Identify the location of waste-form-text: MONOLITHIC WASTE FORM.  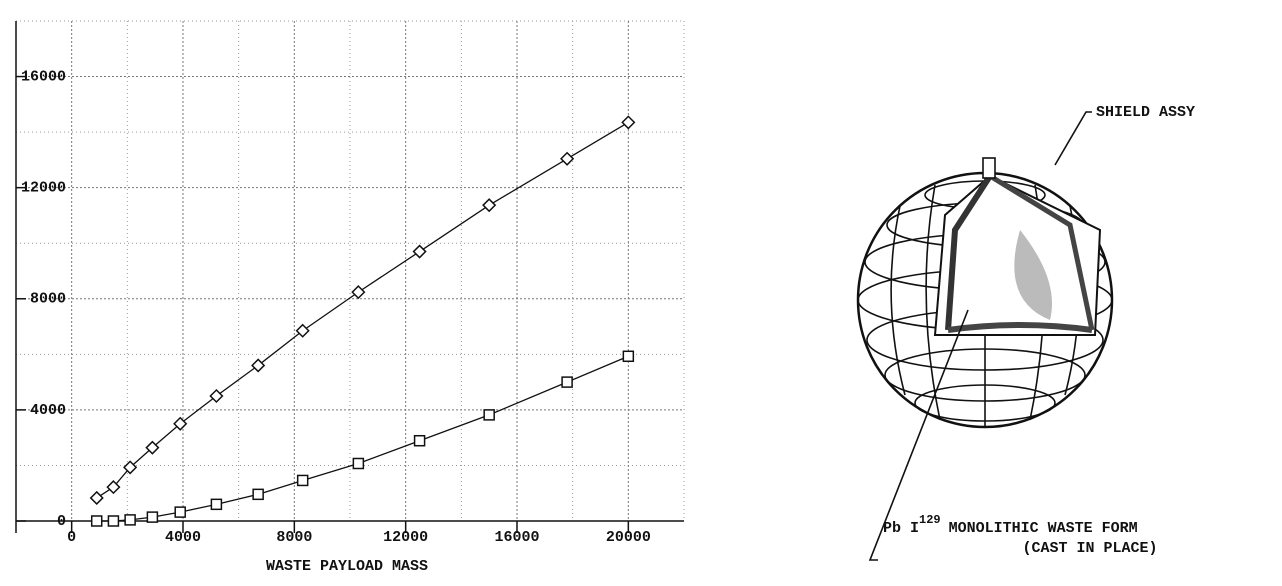
(1043, 528).